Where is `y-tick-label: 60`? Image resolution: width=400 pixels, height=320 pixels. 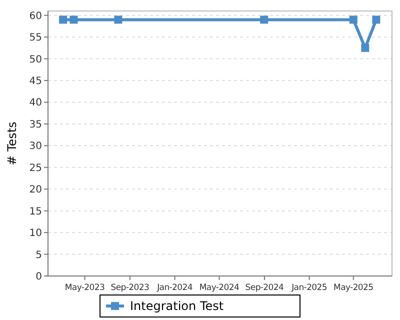
y-tick-label: 60 is located at coordinates (35, 16).